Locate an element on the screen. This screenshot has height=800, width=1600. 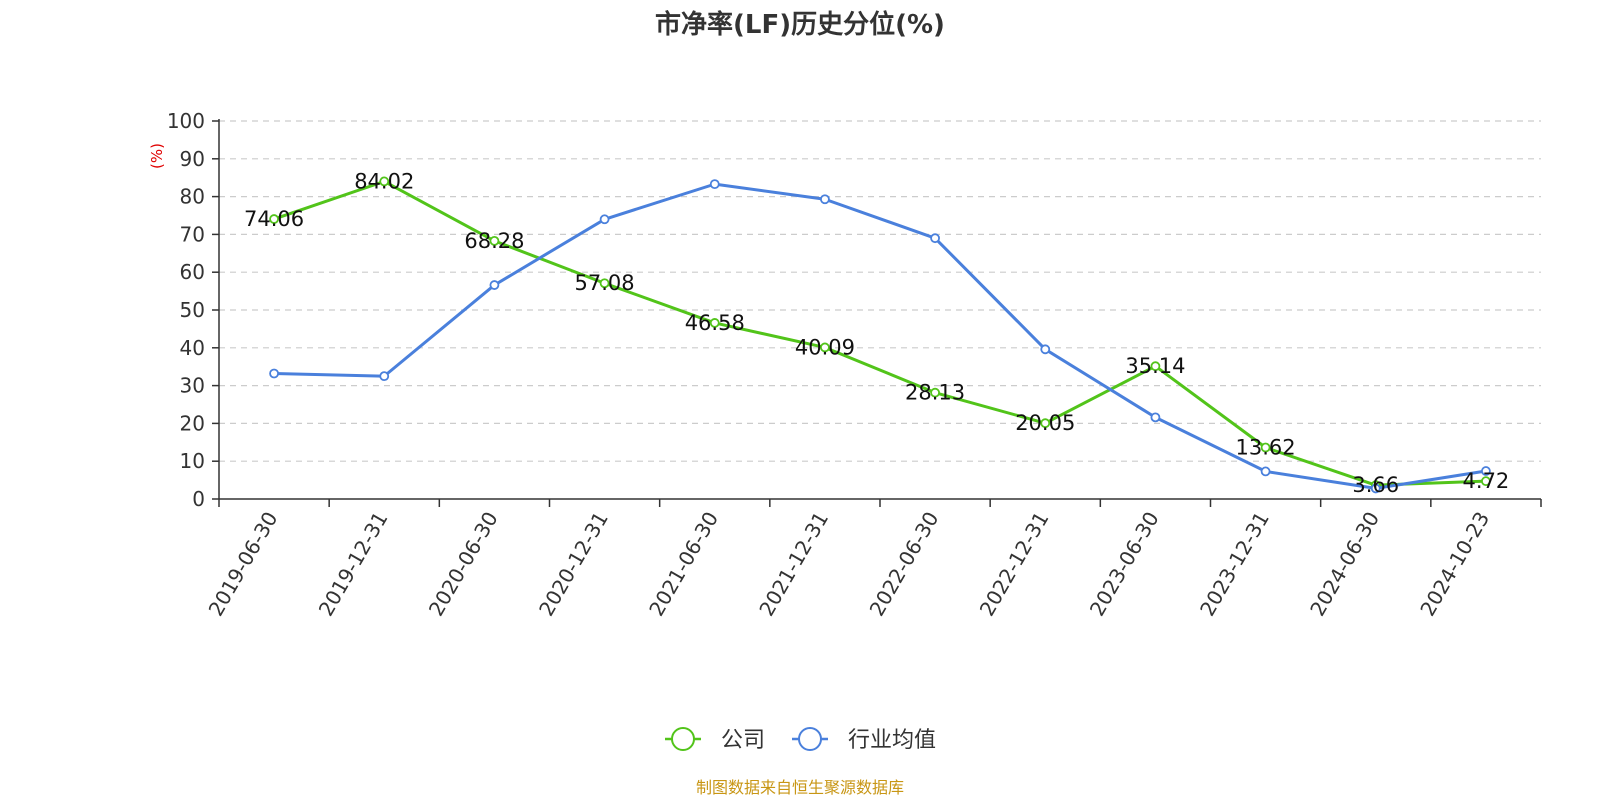
y-tick-label: 50 is located at coordinates (192, 310).